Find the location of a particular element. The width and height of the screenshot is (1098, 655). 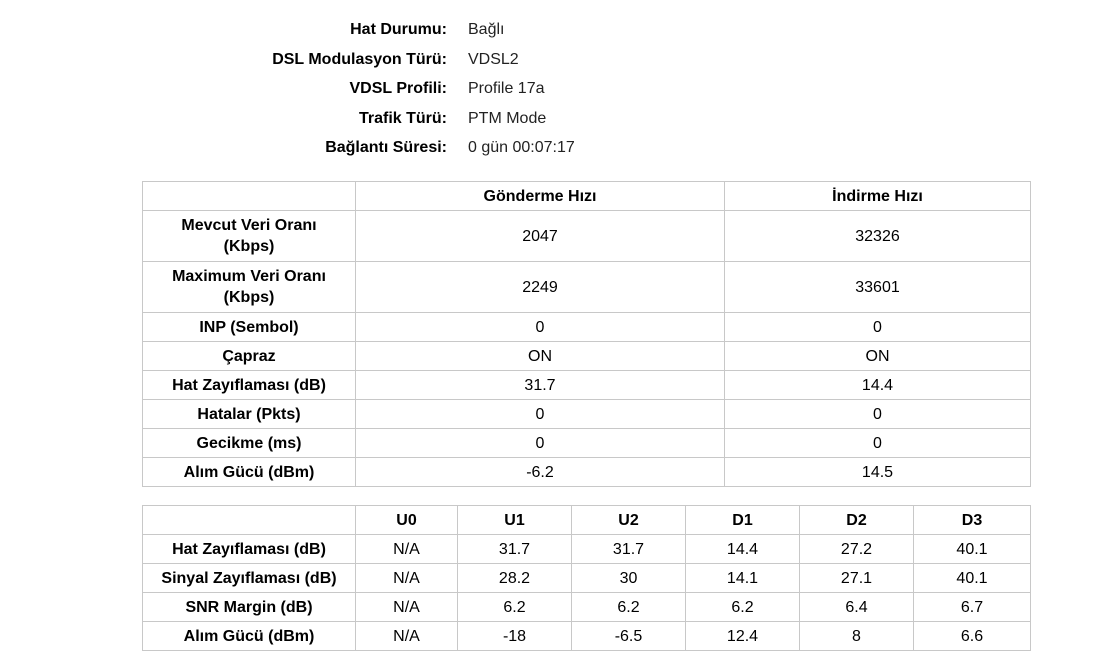

table-row: Alım Gücü (dBm) -6.2 14.5 is located at coordinates (586, 472).